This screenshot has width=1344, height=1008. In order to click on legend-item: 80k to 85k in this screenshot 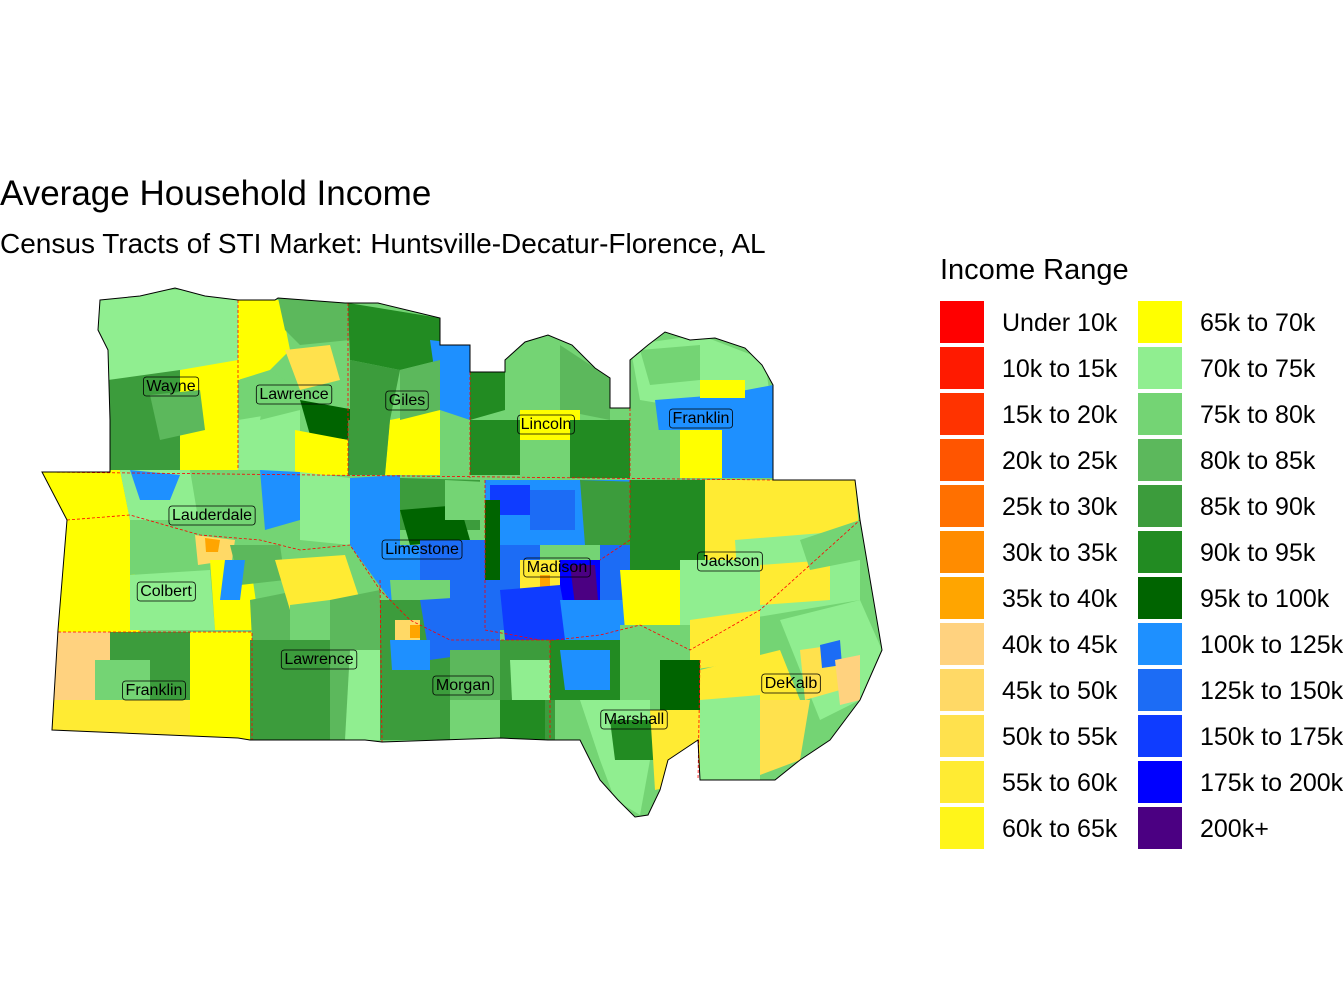, I will do `click(1226, 461)`.